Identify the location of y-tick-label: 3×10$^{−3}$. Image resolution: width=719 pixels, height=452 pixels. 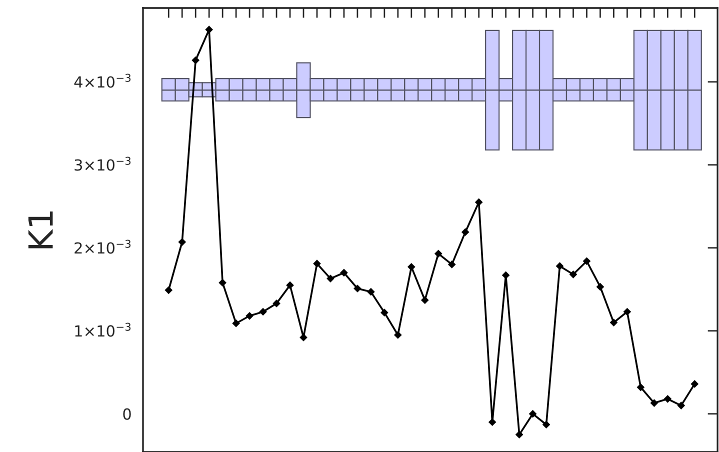
(102, 163).